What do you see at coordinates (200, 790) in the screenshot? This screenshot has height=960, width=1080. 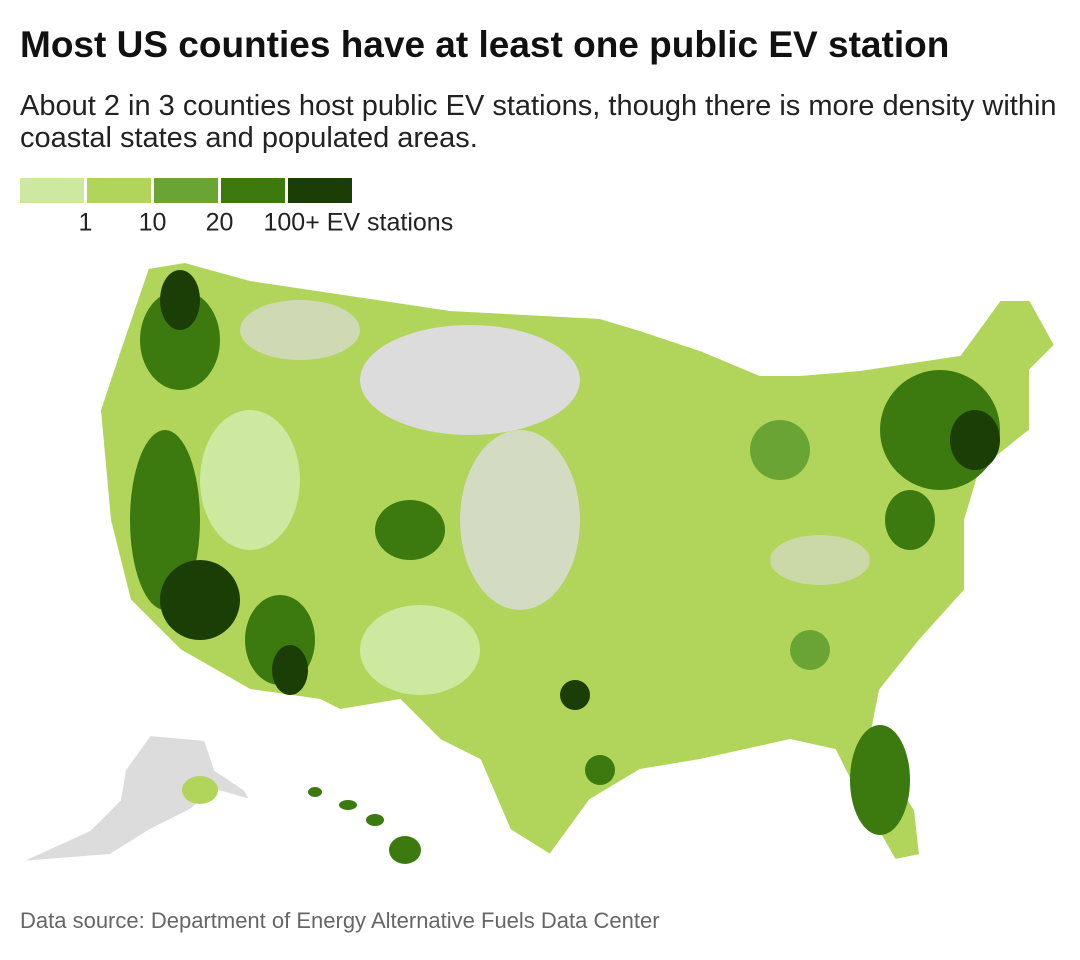 I see `alaska-patch` at bounding box center [200, 790].